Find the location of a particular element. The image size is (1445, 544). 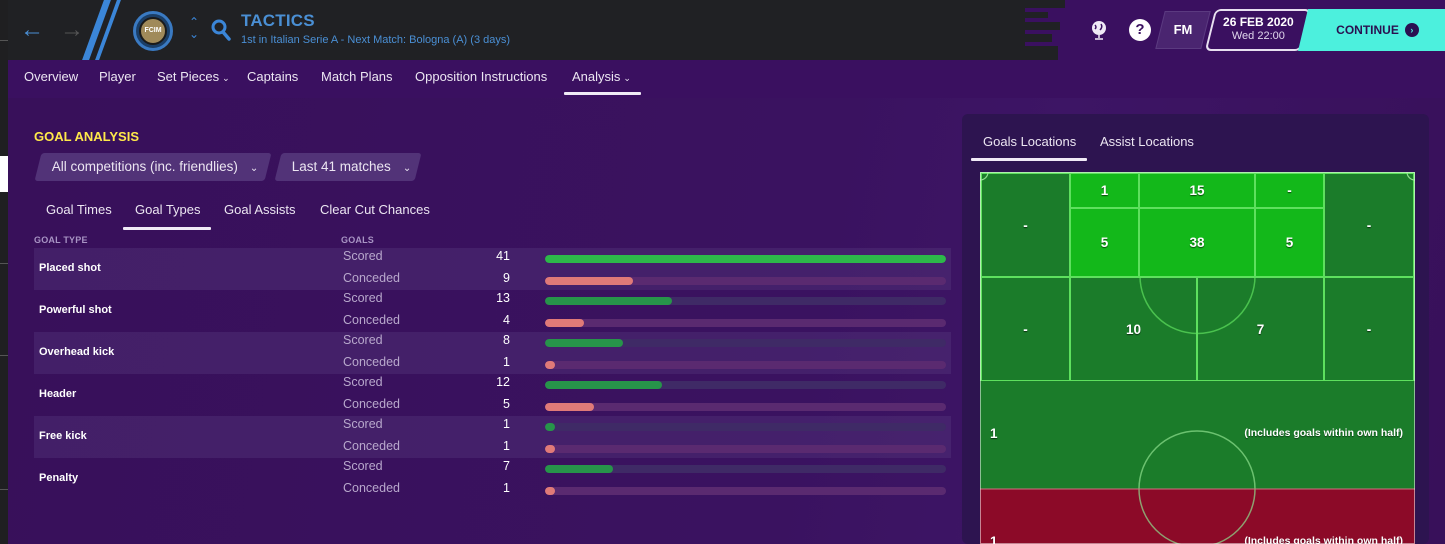

continue-button: CONTINUE › is located at coordinates (1371, 30).